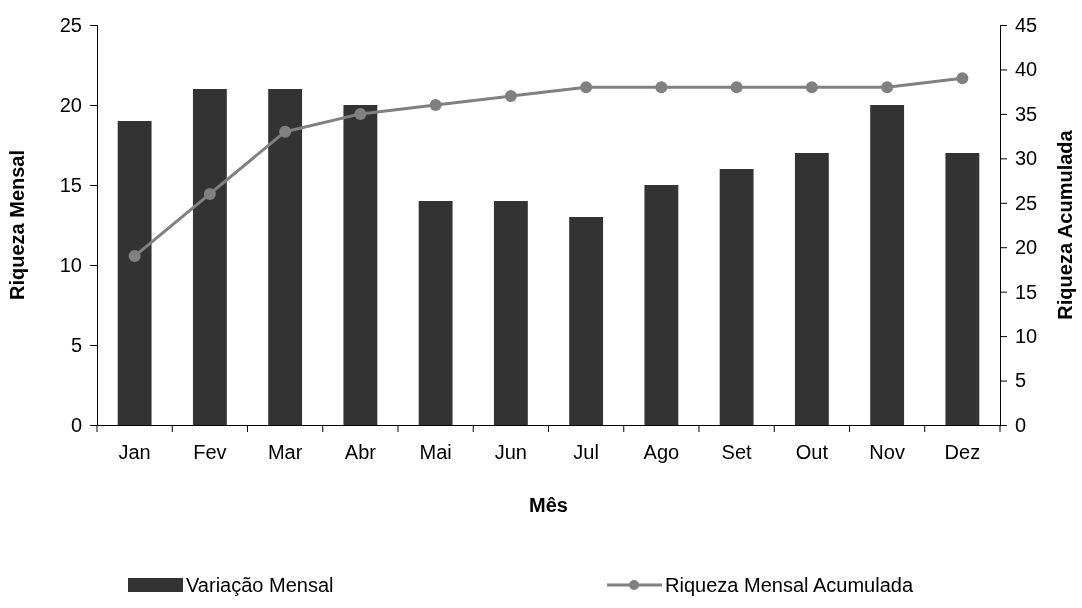  Describe the element at coordinates (586, 452) in the screenshot. I see `x-tick-label: Jul` at that location.